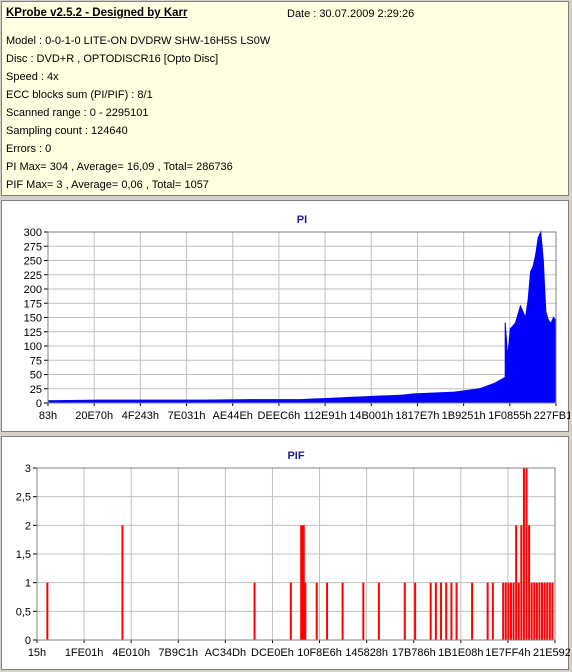 The image size is (572, 672). Describe the element at coordinates (233, 416) in the screenshot. I see `x-tick-label: AE44Eh` at that location.